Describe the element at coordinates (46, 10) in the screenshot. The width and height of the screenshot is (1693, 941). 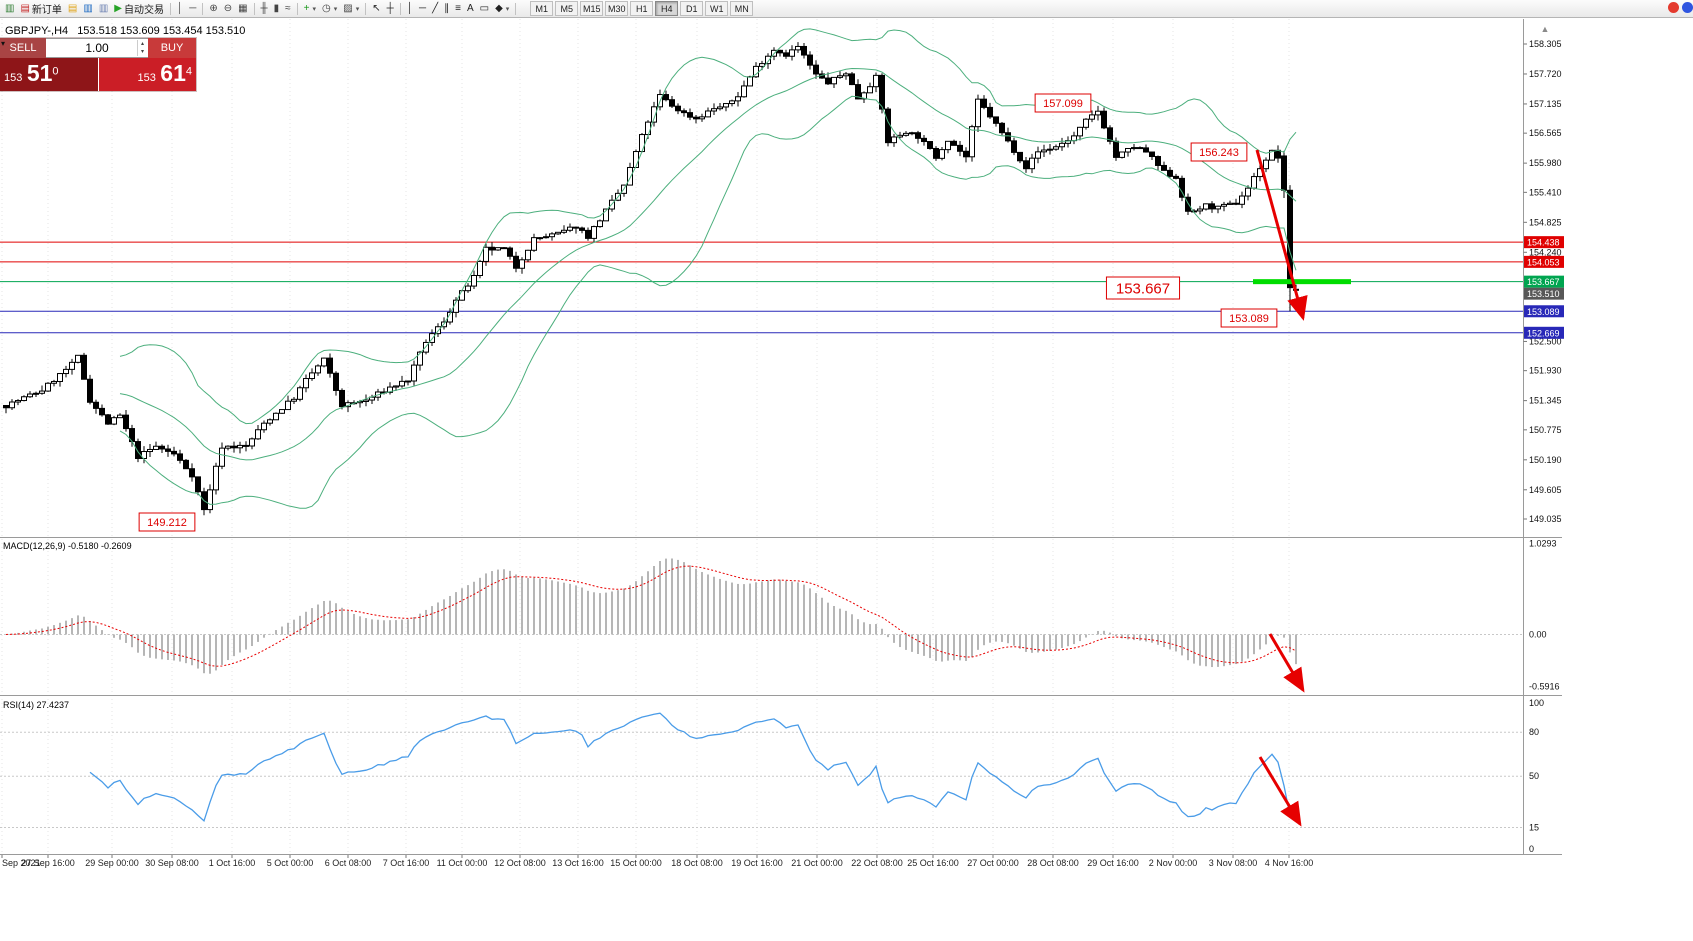
I see `new-order-button-label: 新订单` at that location.